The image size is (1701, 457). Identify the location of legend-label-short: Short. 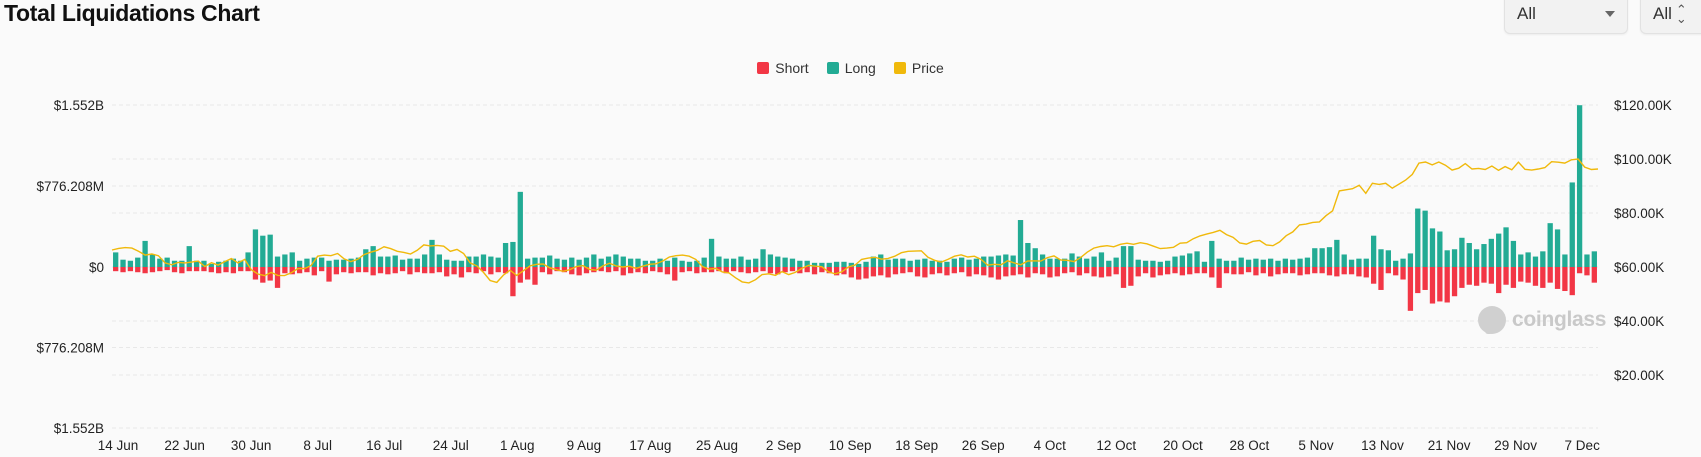
(792, 68).